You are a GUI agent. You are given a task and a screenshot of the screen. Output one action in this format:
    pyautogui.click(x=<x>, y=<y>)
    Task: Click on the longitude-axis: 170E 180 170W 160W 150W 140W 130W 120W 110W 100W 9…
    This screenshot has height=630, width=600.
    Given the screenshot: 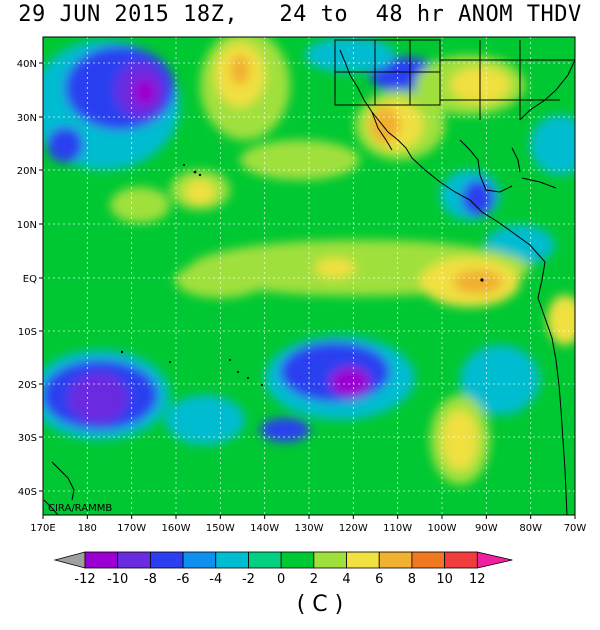 What is the action you would take?
    pyautogui.click(x=308, y=524)
    